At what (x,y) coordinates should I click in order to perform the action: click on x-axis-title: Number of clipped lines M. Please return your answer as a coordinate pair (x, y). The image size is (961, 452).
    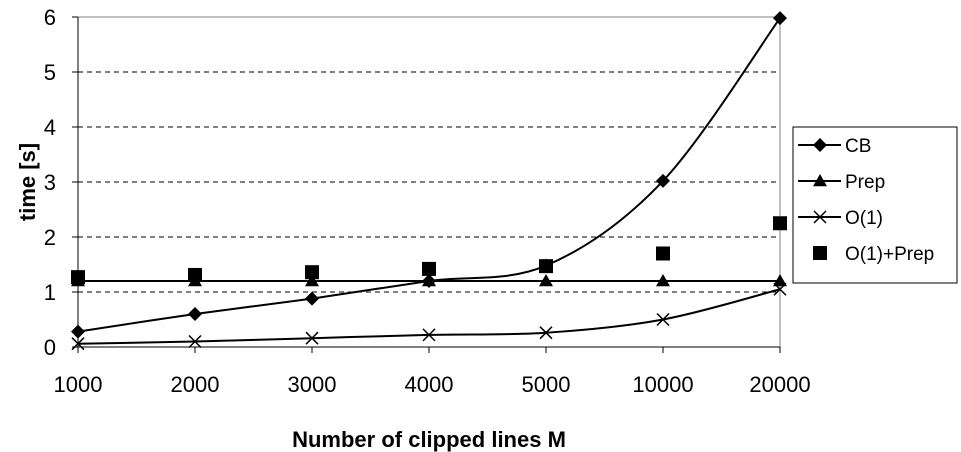
    Looking at the image, I should click on (429, 439).